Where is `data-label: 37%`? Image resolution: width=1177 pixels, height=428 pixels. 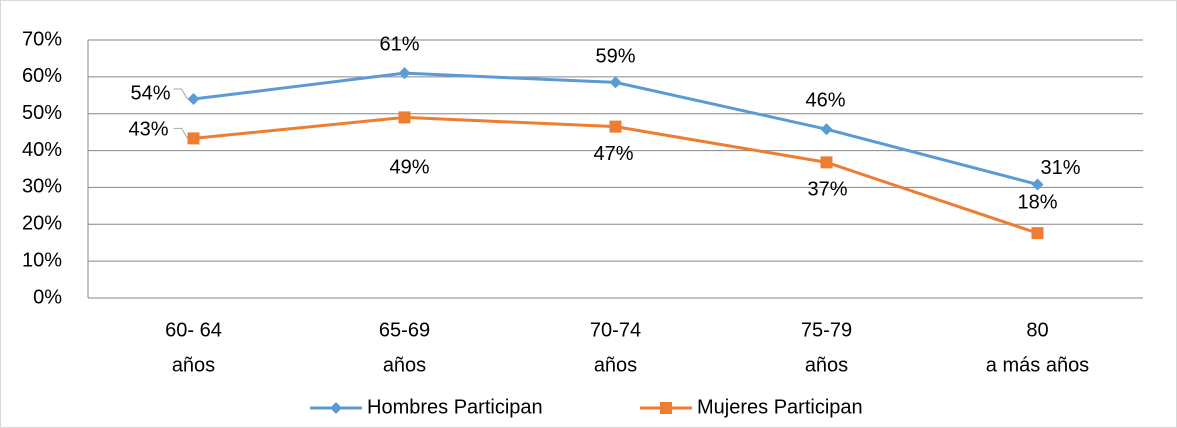 data-label: 37% is located at coordinates (827, 190).